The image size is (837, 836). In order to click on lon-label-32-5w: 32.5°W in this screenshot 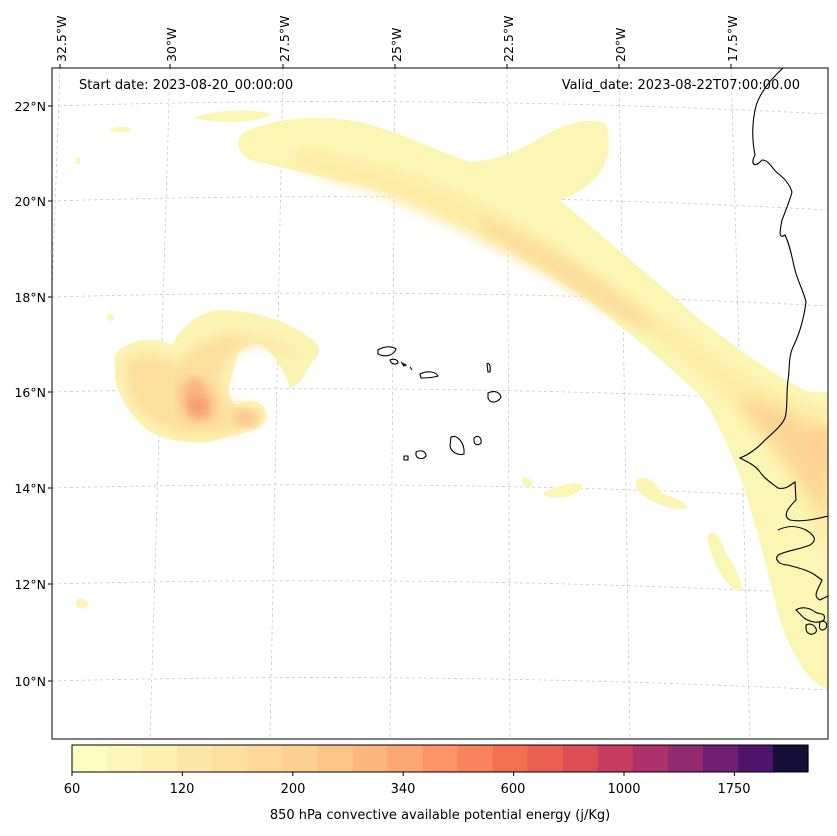, I will do `click(61, 39)`.